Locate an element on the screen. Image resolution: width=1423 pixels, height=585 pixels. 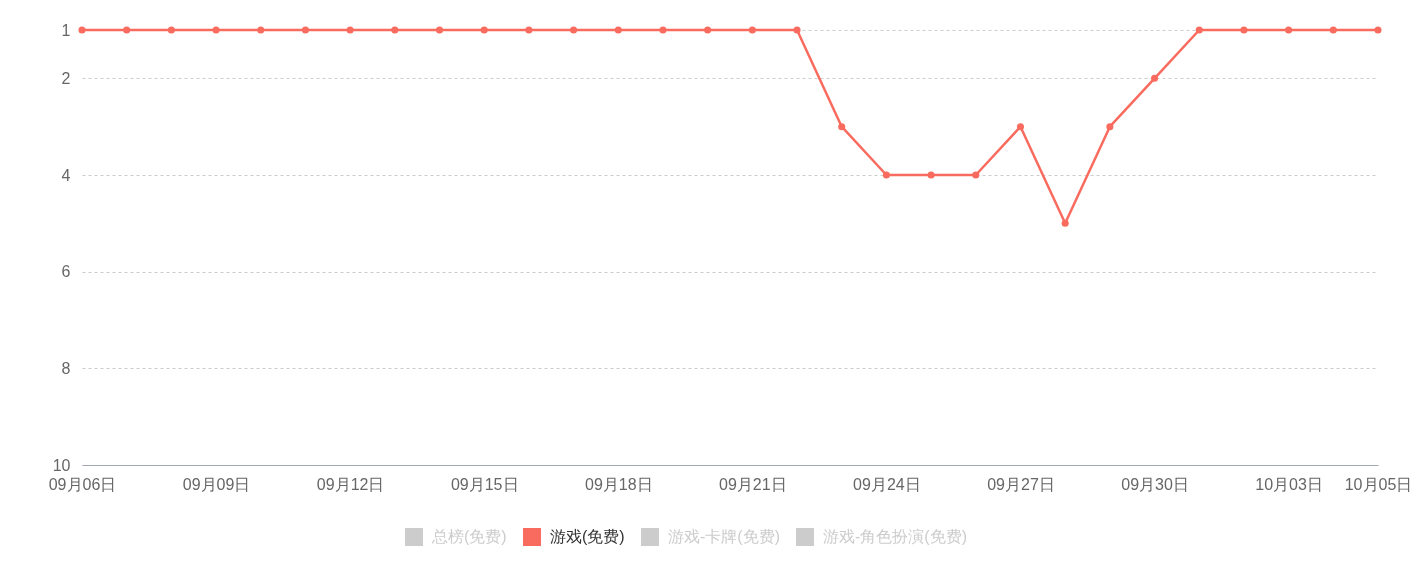
x-tick-label: 09月15日 is located at coordinates (484, 484).